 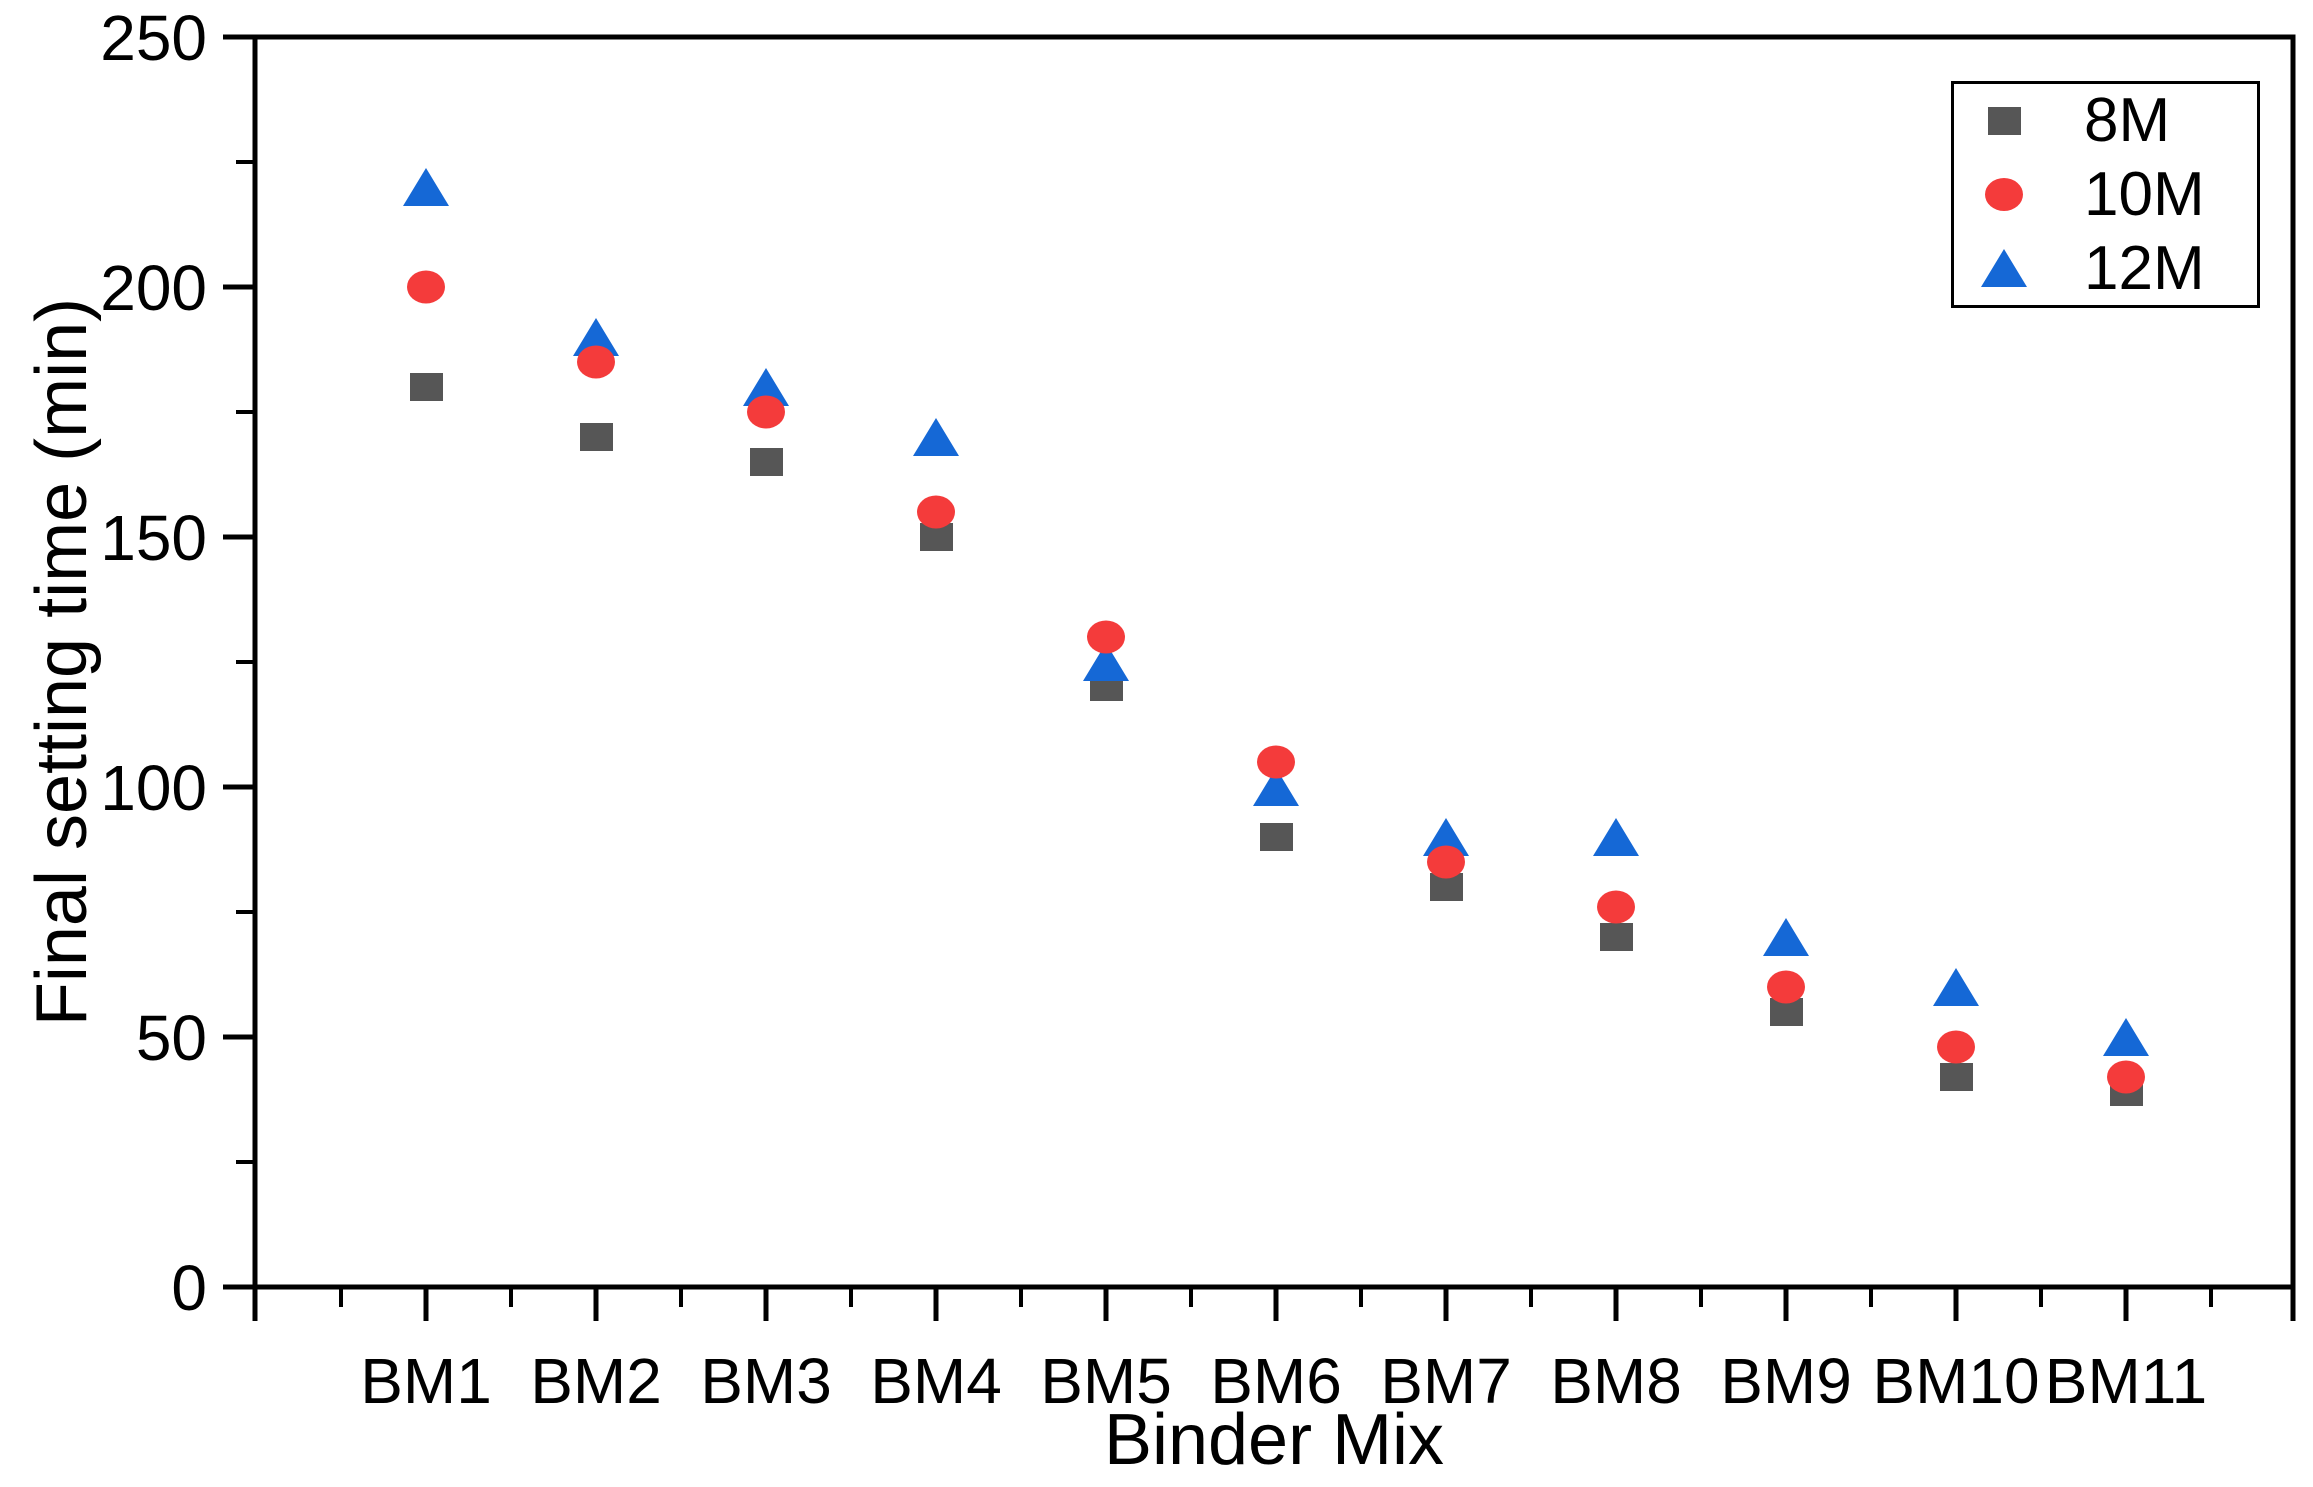 What do you see at coordinates (153, 38) in the screenshot?
I see `y-tick-label: 250` at bounding box center [153, 38].